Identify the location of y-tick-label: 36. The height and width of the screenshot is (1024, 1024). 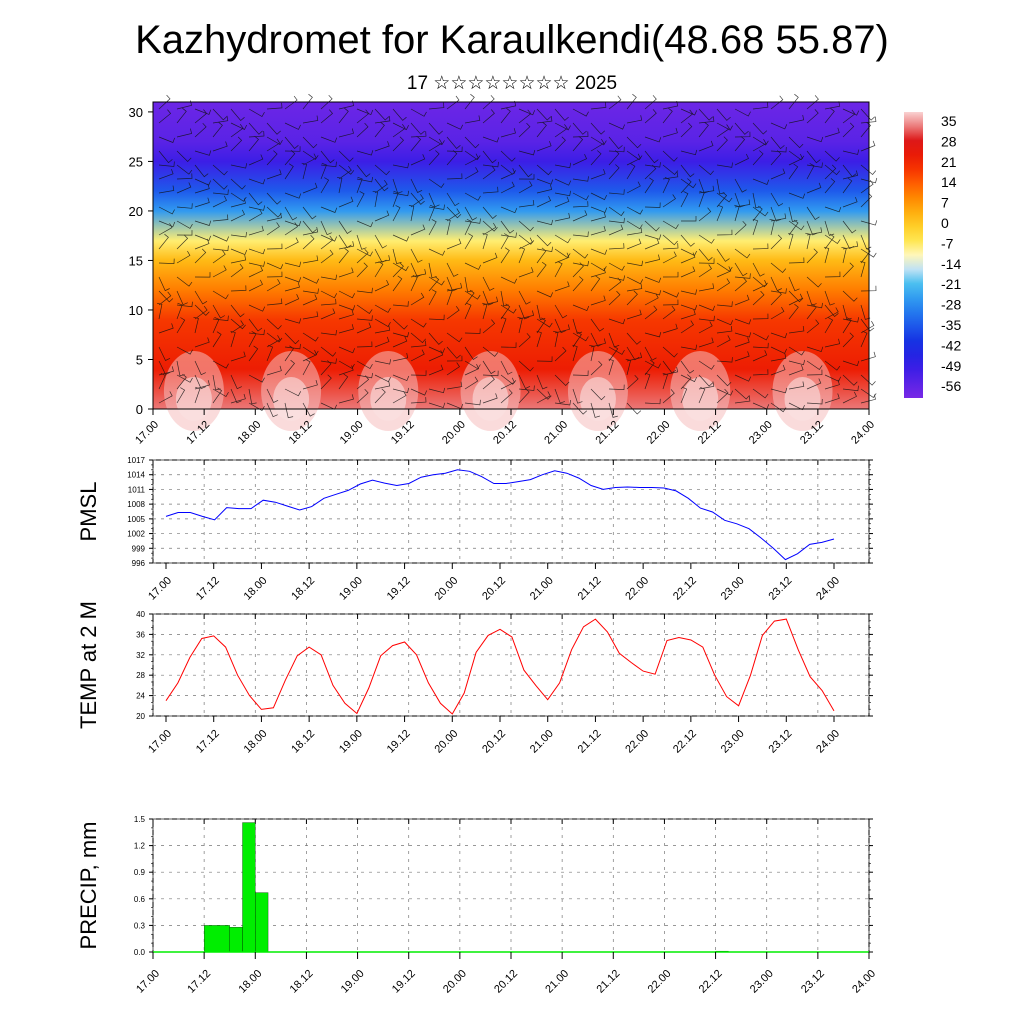
(140, 634).